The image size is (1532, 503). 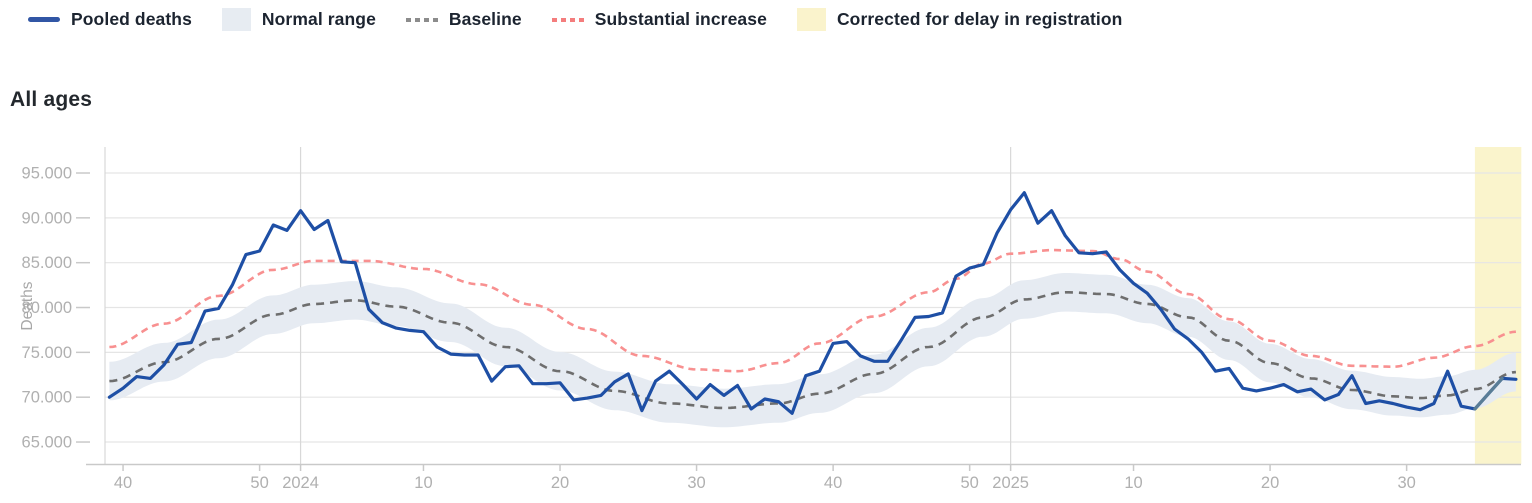 What do you see at coordinates (300, 483) in the screenshot?
I see `x-tick-label: 2024` at bounding box center [300, 483].